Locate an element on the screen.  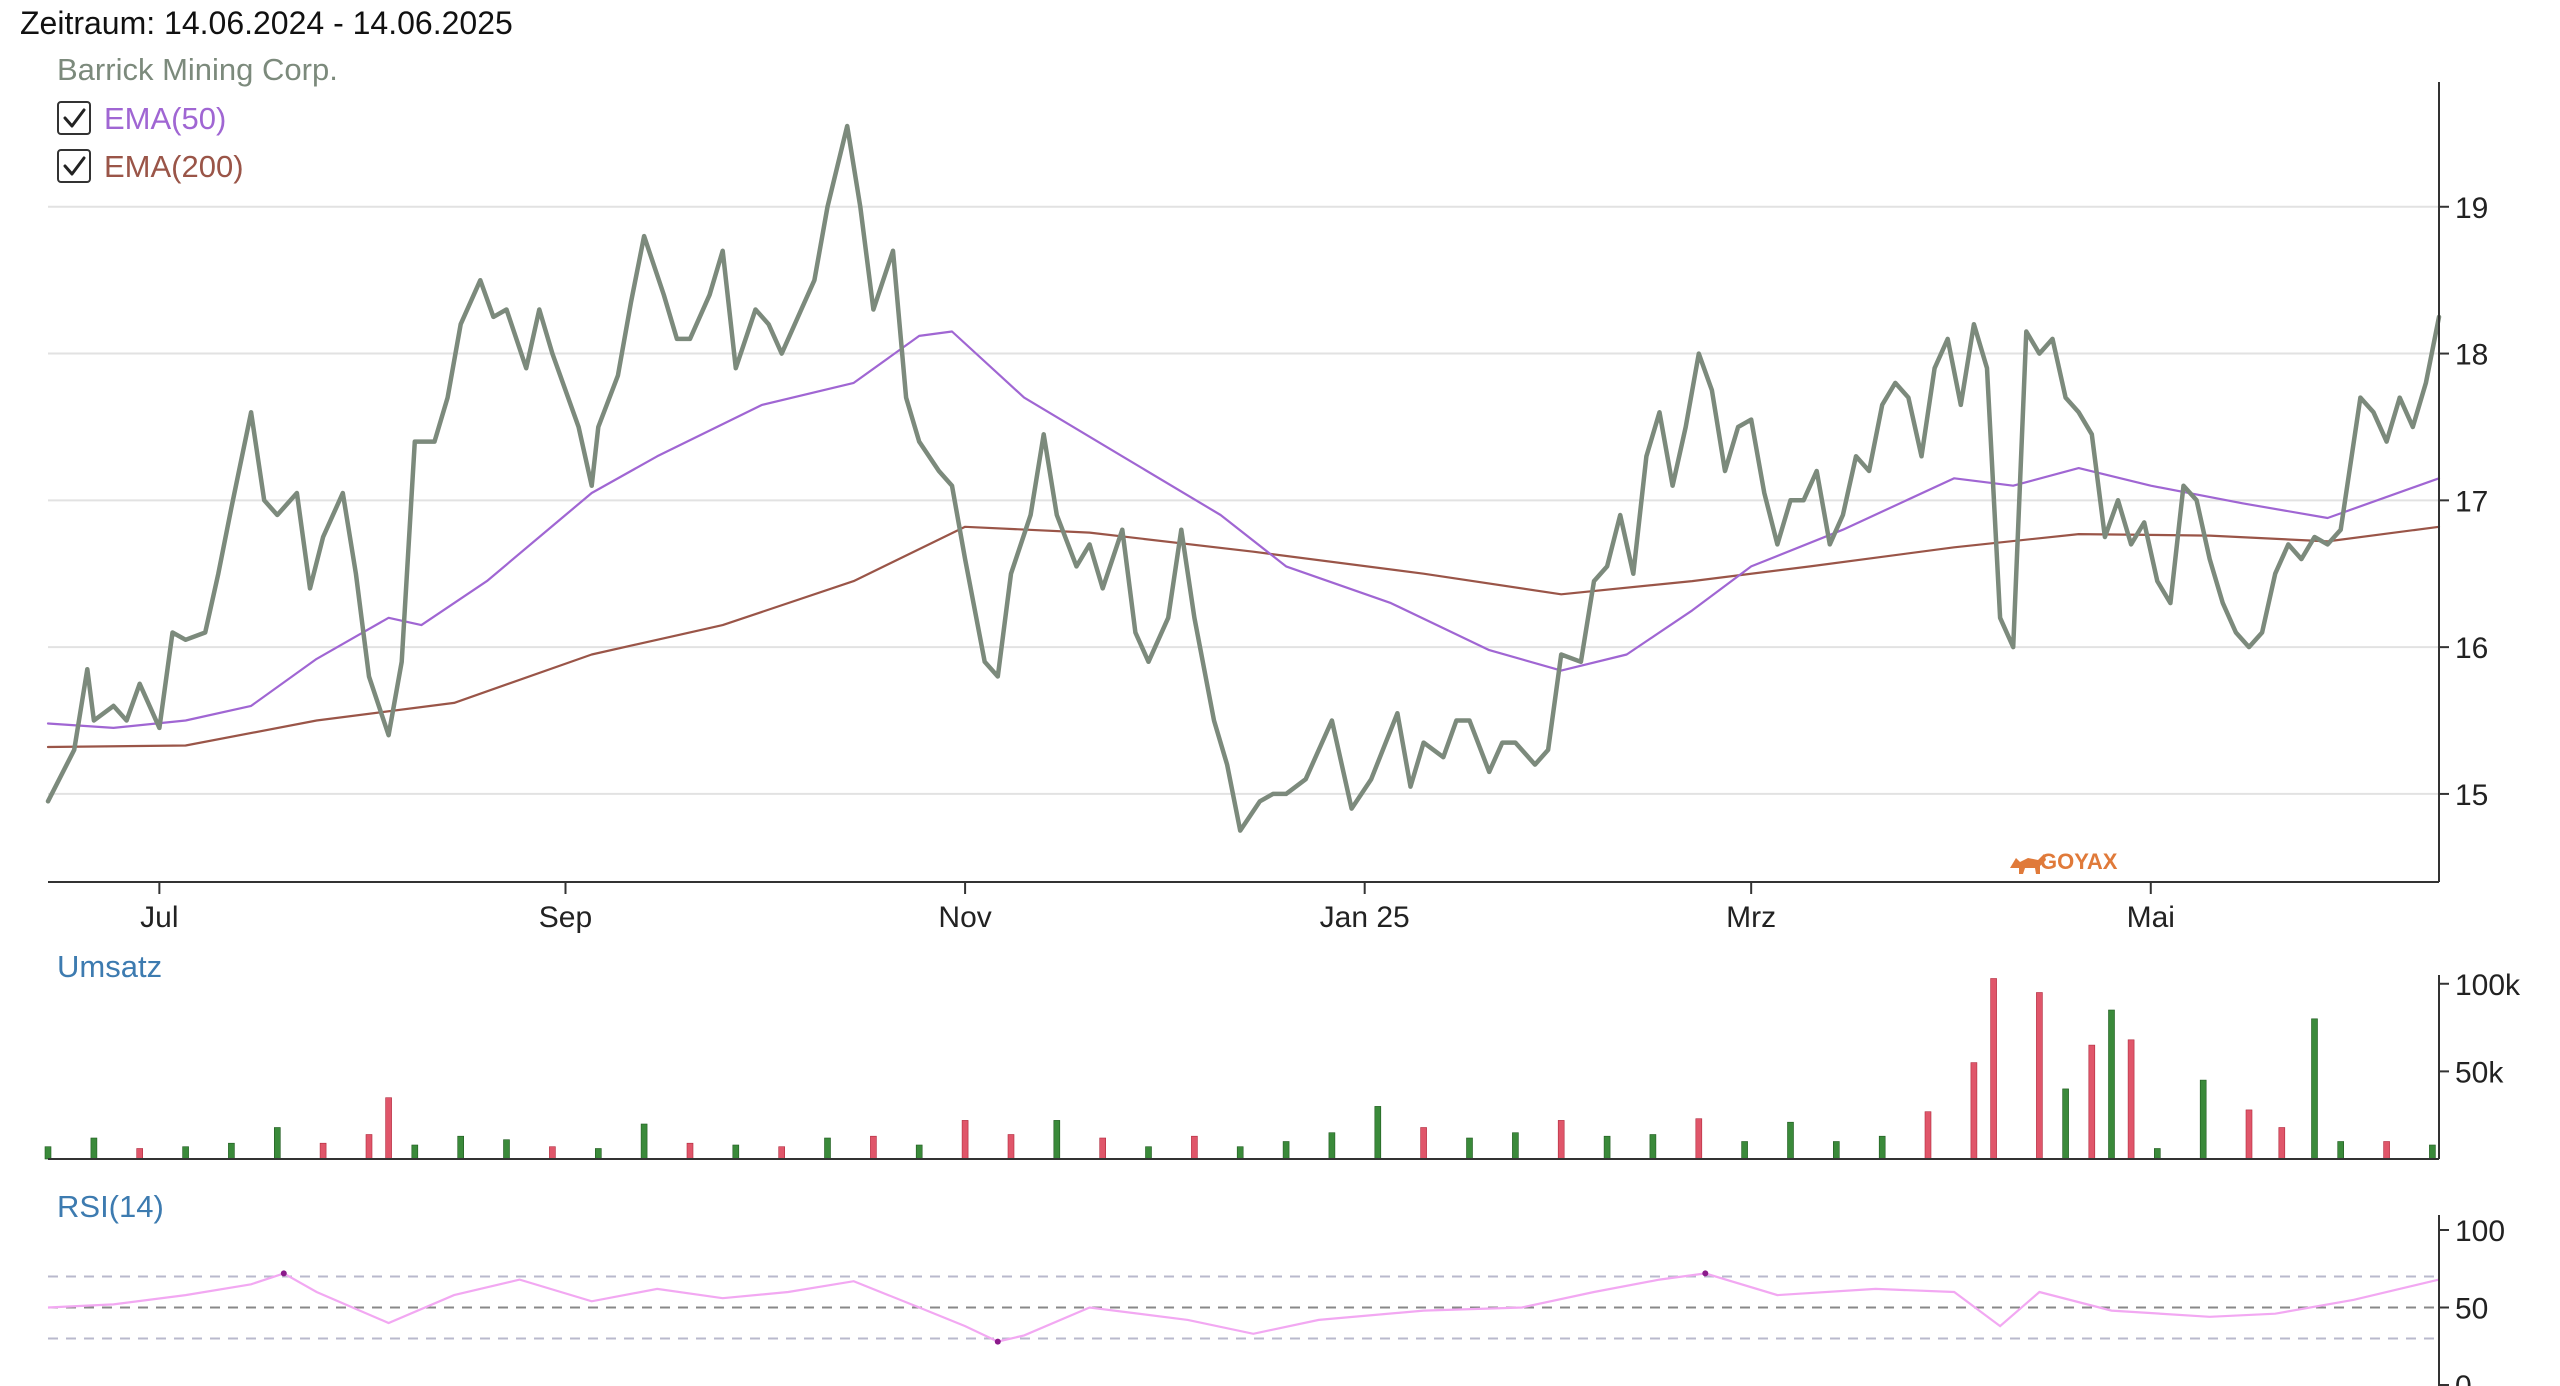
volume-y-tick-label: 100k is located at coordinates (2488, 985).